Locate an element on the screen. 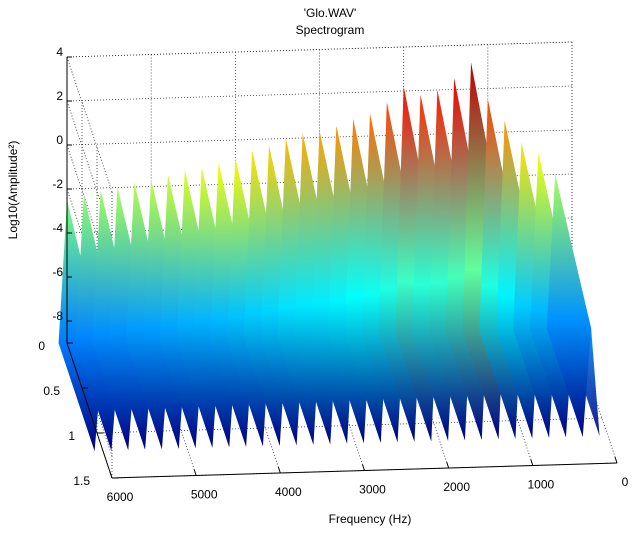 The image size is (637, 533). z-tick-label: -2 is located at coordinates (57, 184).